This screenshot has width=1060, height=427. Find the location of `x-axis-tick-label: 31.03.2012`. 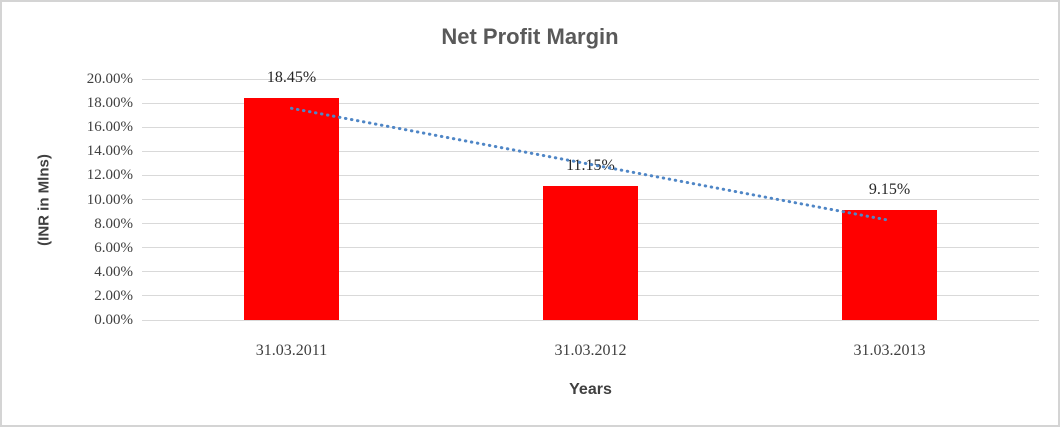

x-axis-tick-label: 31.03.2012 is located at coordinates (590, 350).